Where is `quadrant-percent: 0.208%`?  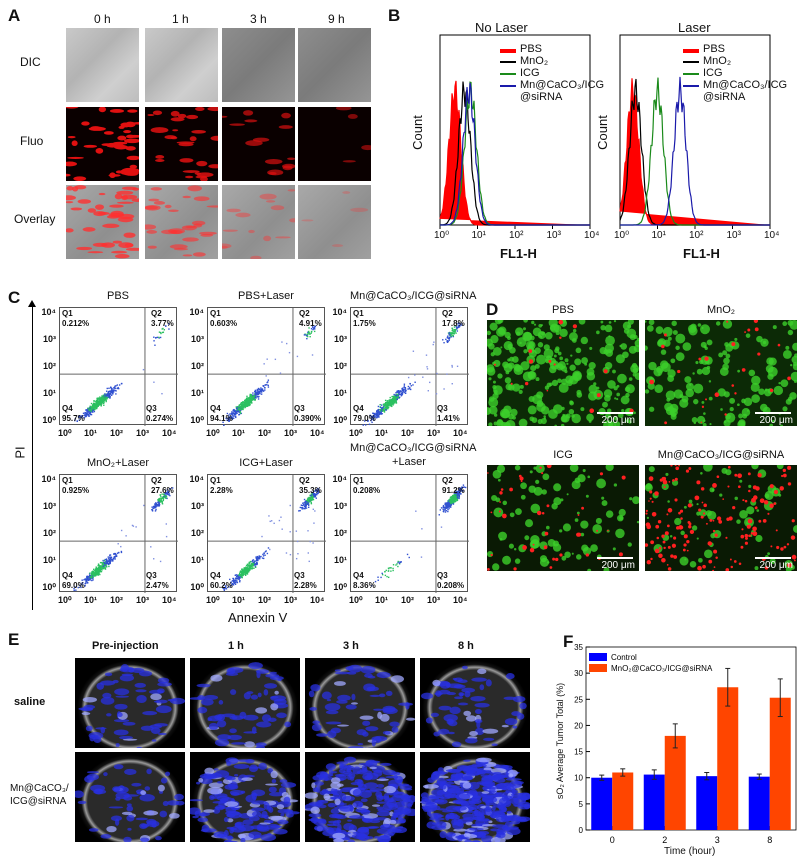
quadrant-percent: 0.208% is located at coordinates (451, 585).